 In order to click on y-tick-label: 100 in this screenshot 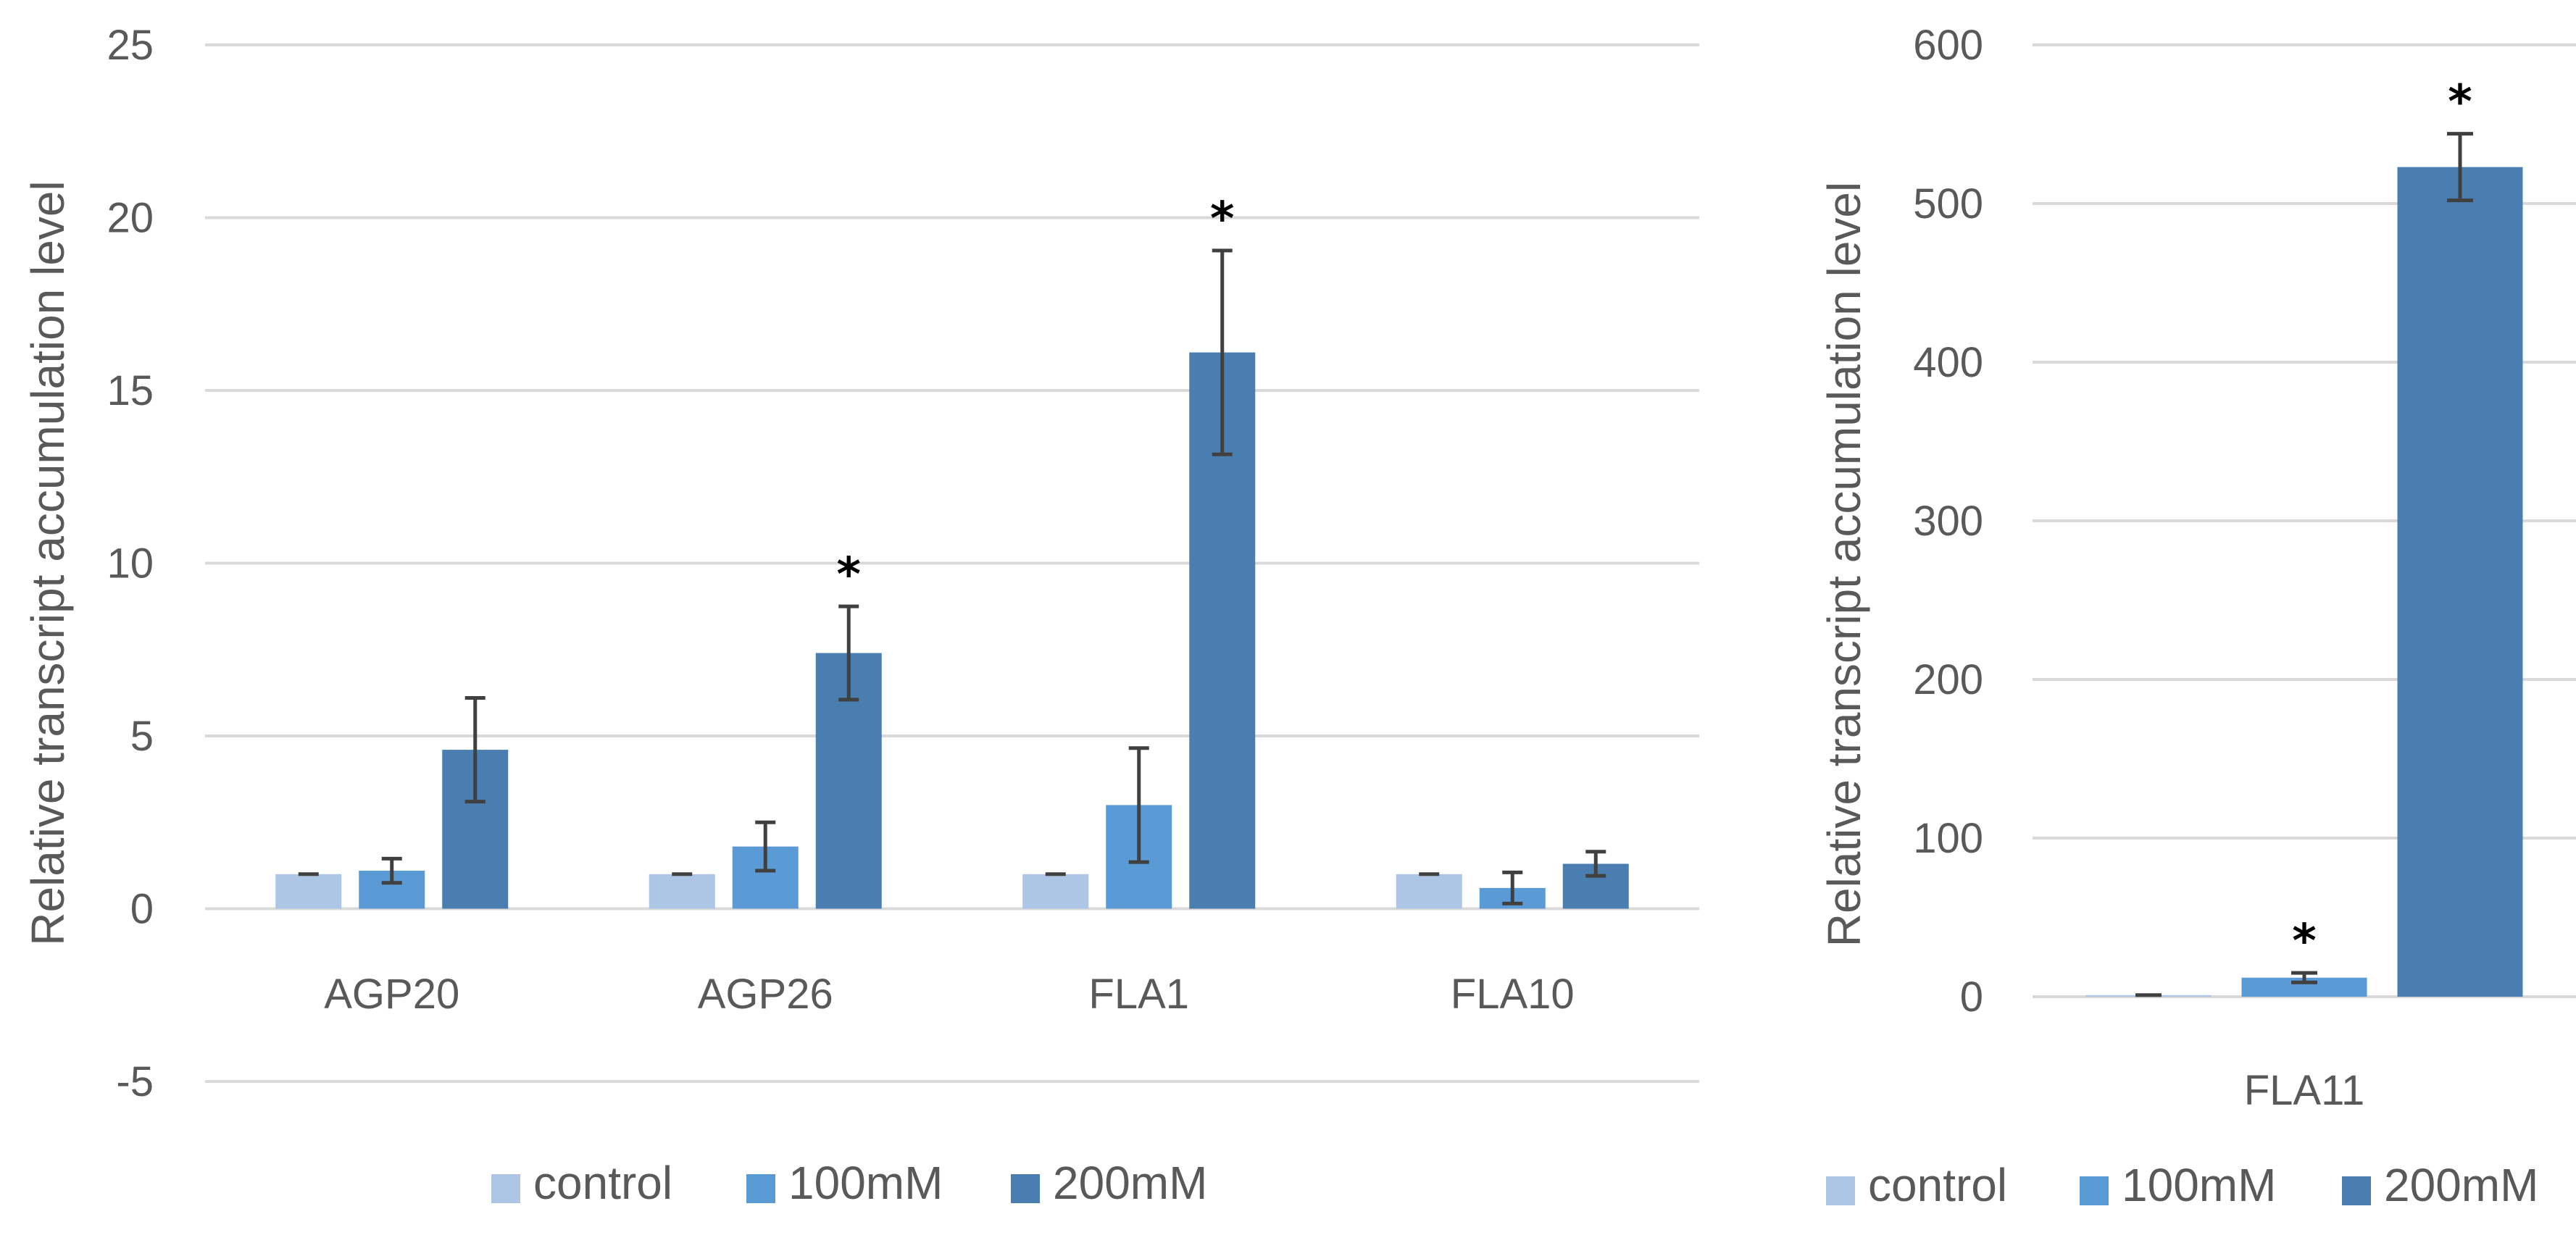, I will do `click(1948, 838)`.